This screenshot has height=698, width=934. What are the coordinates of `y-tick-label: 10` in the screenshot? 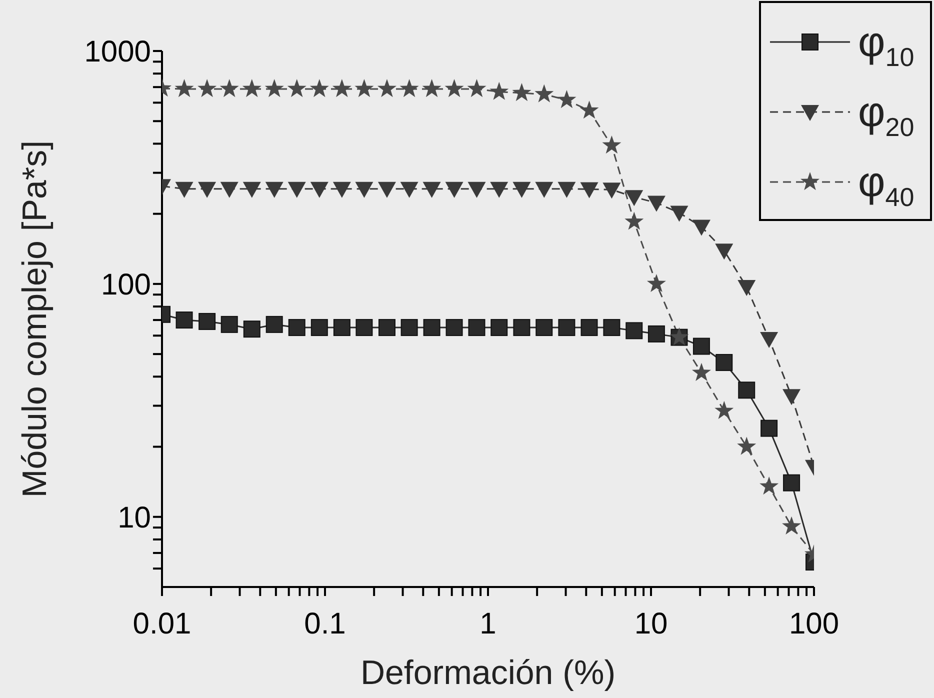 It's located at (134, 518).